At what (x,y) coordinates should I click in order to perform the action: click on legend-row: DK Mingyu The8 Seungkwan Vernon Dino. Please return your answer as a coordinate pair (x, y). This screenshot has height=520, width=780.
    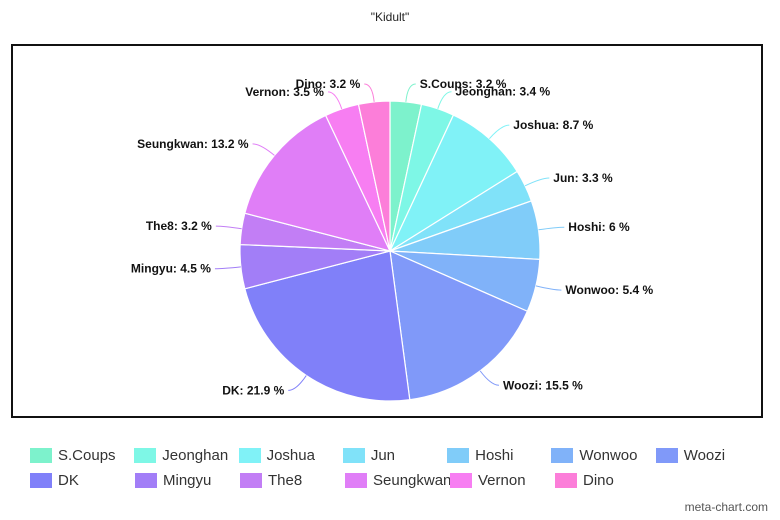
    Looking at the image, I should click on (395, 480).